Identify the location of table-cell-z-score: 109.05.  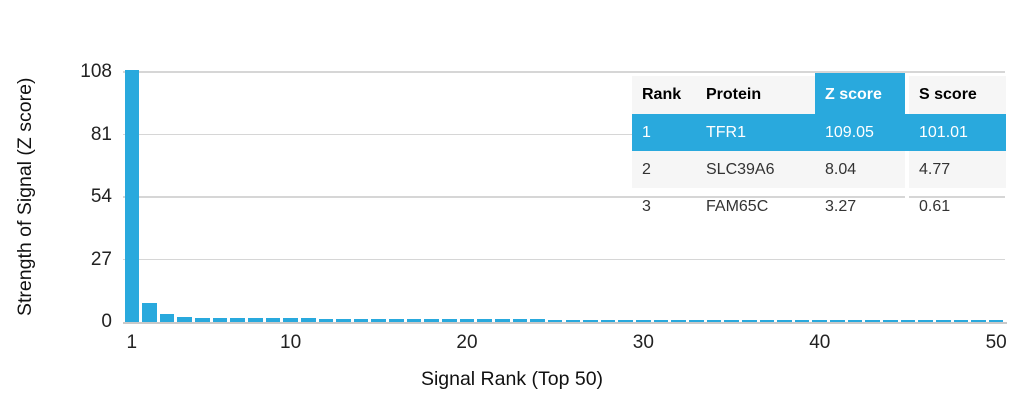
(860, 132).